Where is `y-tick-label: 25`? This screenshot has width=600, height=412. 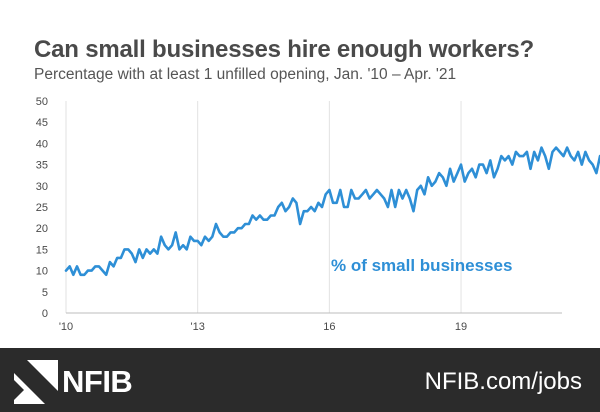
y-tick-label: 25 is located at coordinates (42, 208).